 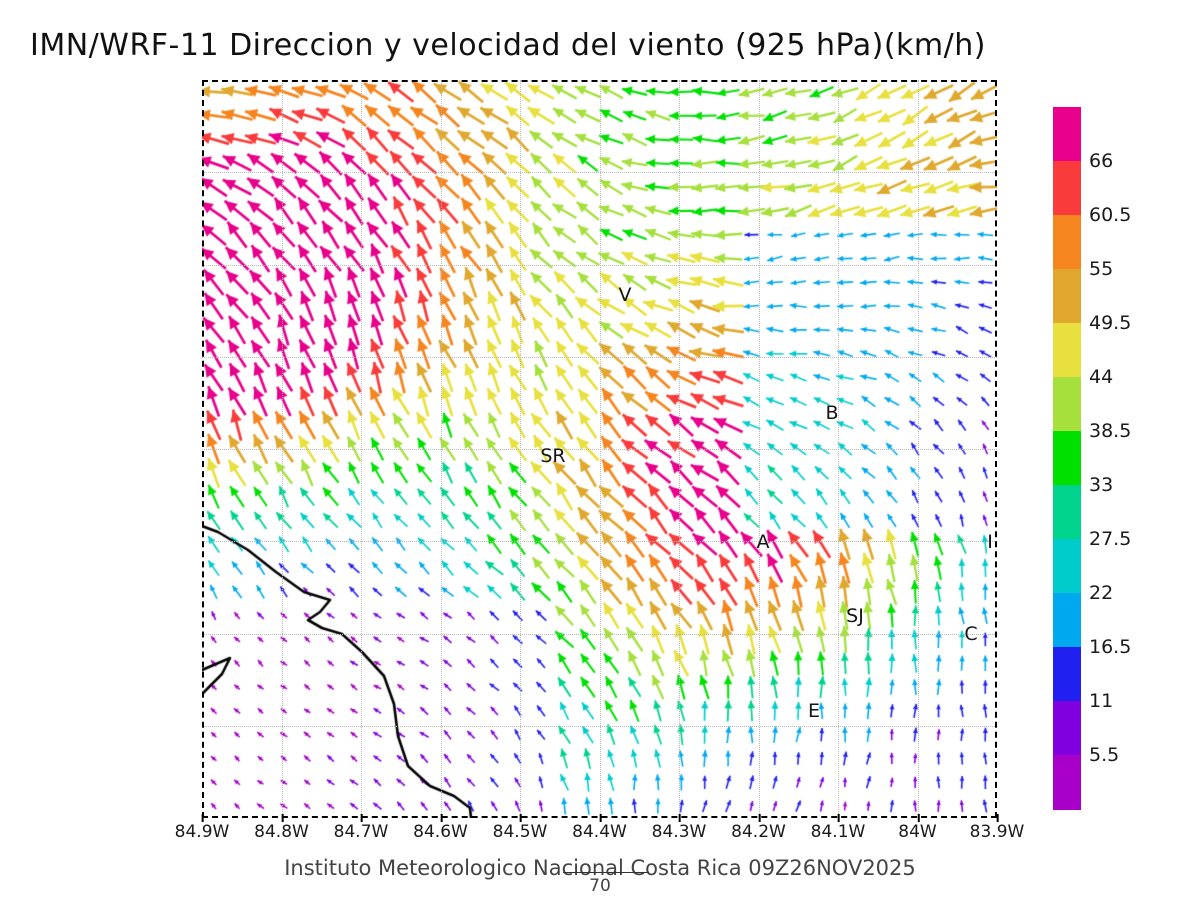 I want to click on plot-frame-top, so click(x=599, y=81).